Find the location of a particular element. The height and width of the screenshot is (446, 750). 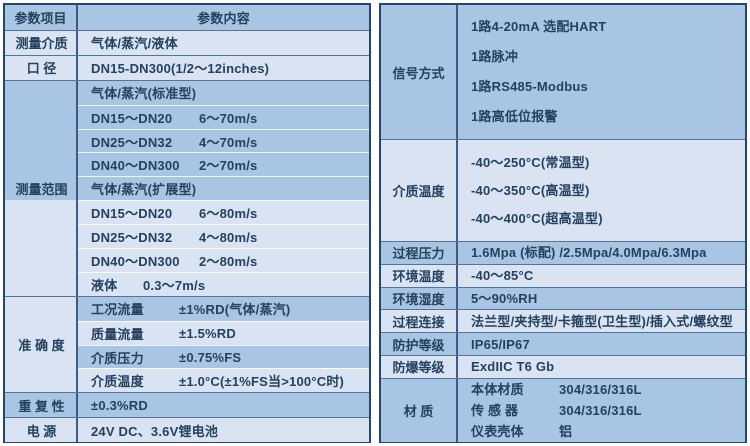

line-col2: 304/316/316L is located at coordinates (600, 389).